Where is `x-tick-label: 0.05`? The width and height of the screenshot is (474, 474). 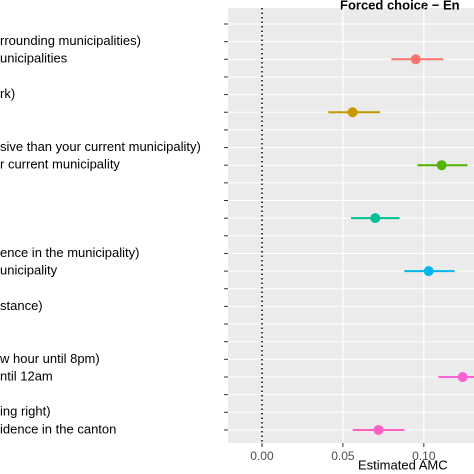 x-tick-label: 0.05 is located at coordinates (343, 456).